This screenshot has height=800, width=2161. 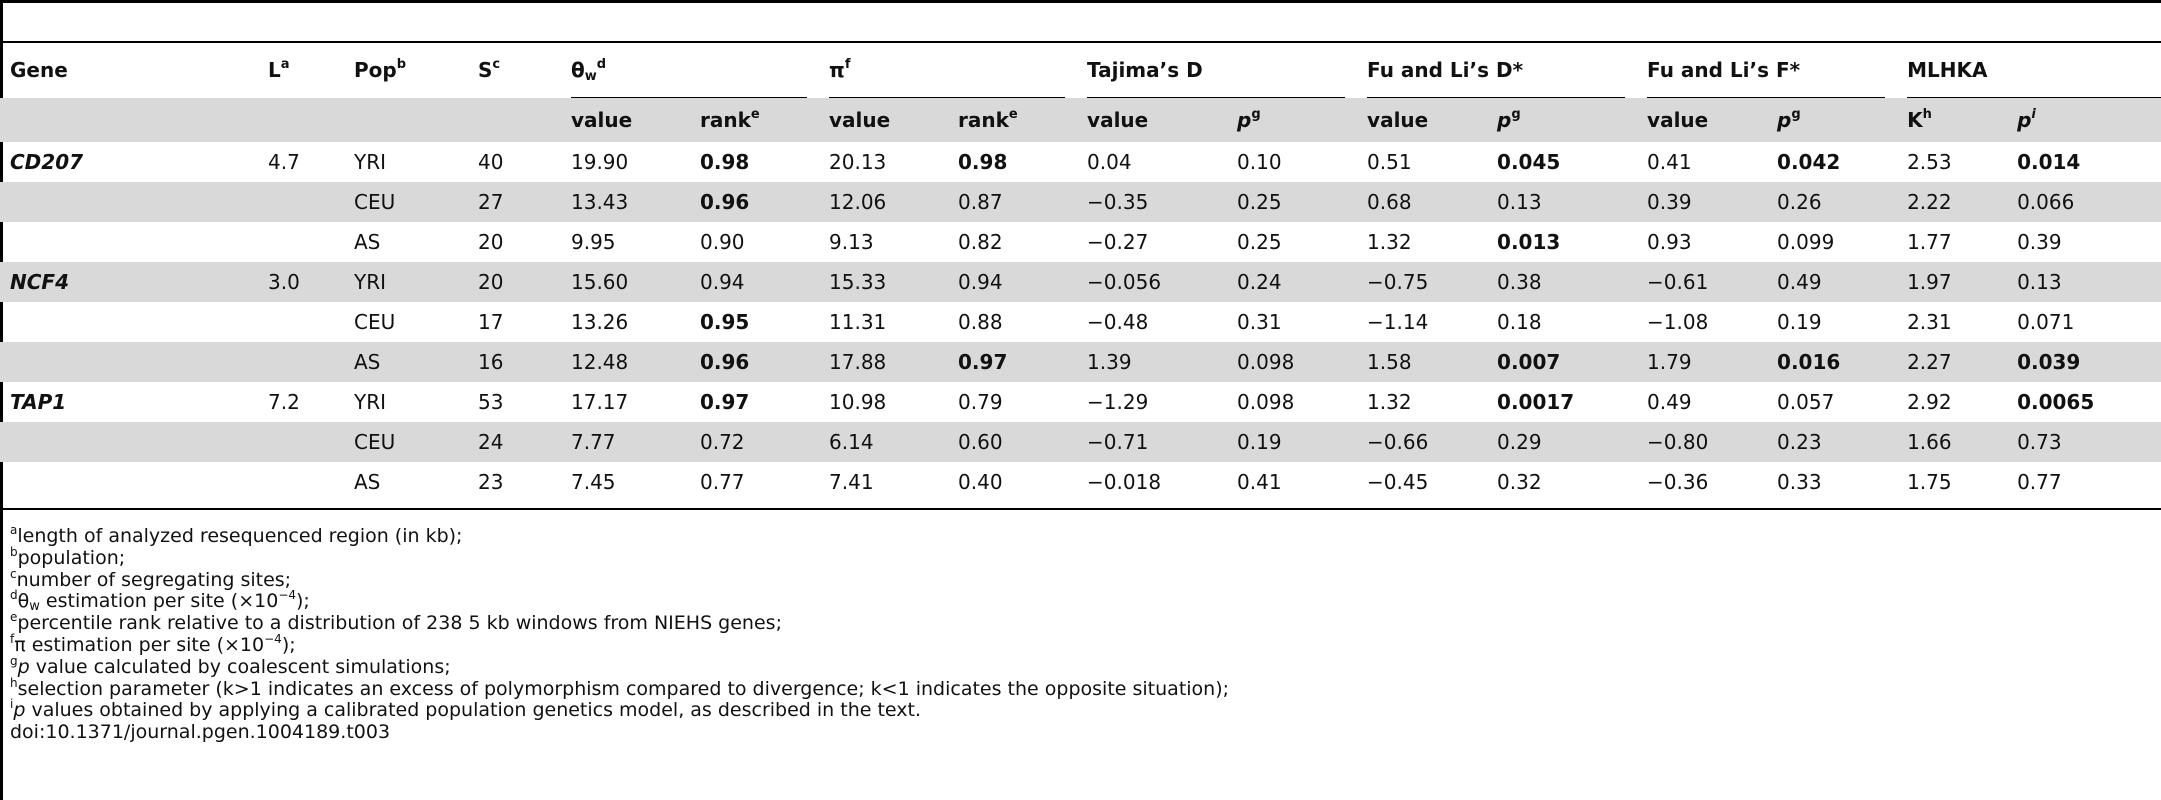 I want to click on table-cell: −0.61, so click(x=1702, y=282).